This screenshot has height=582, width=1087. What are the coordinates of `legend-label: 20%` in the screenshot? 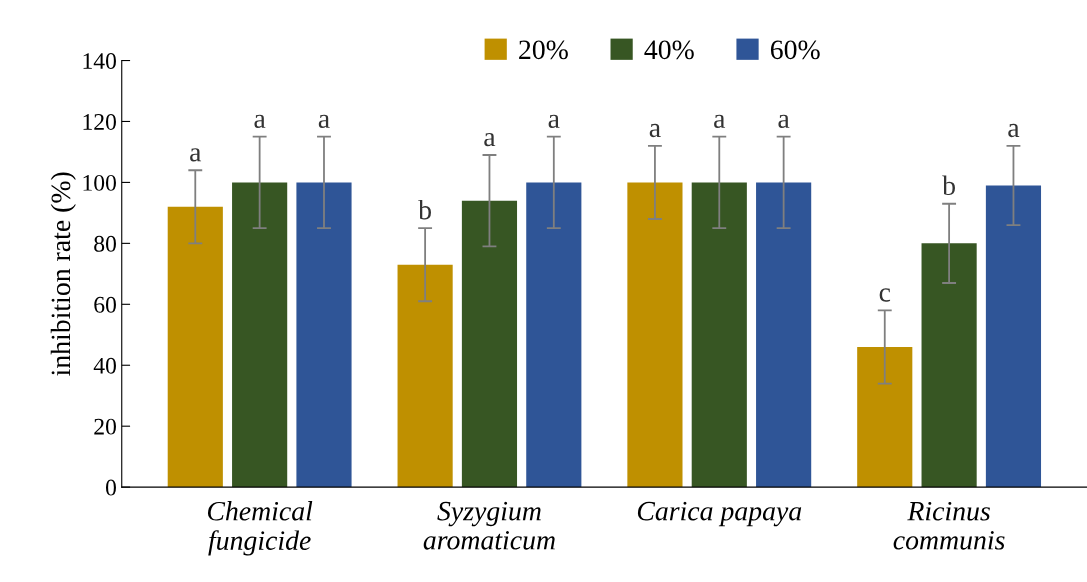 It's located at (543, 50).